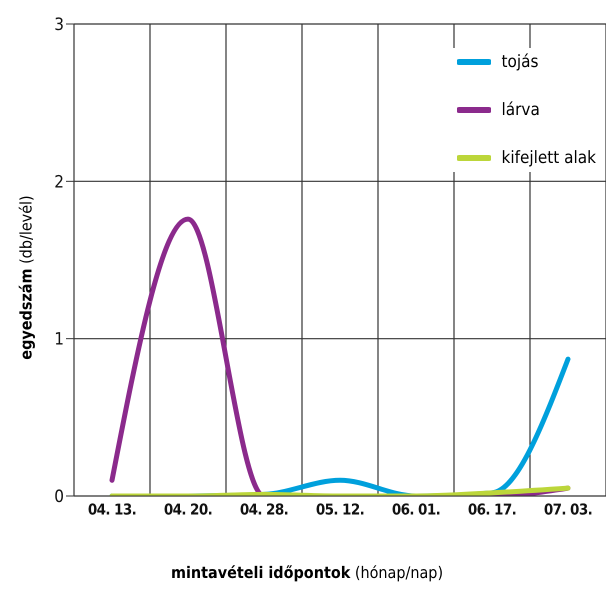  What do you see at coordinates (59, 497) in the screenshot?
I see `y-tick-label: 0` at bounding box center [59, 497].